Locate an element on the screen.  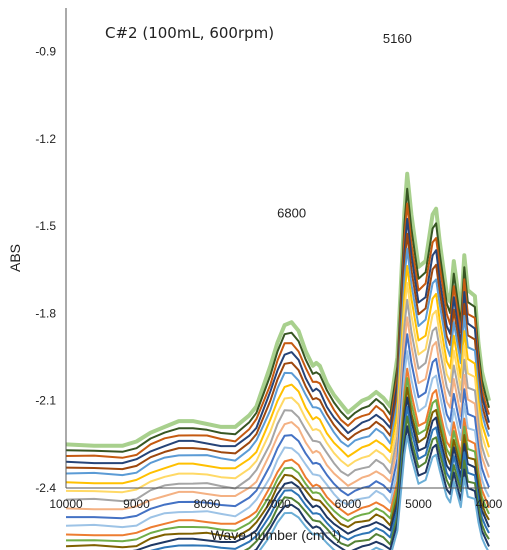
chart-title: C#2 (100mL, 600rpm) is located at coordinates (189, 33).